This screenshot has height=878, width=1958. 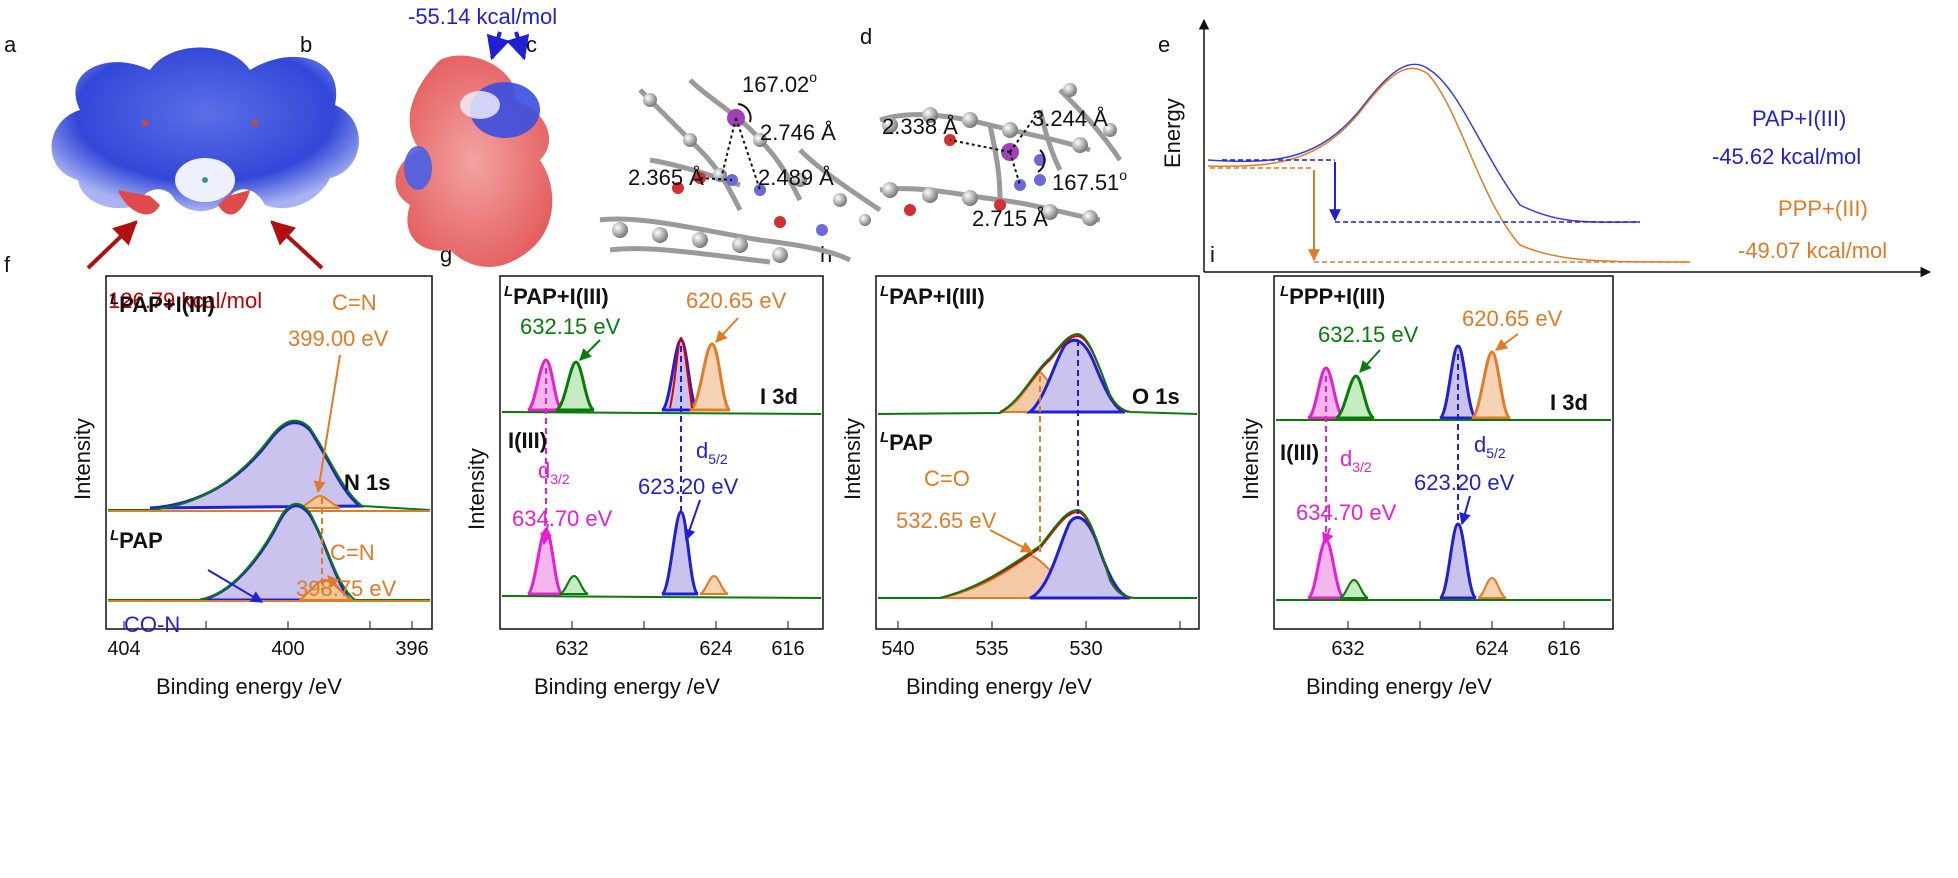 What do you see at coordinates (681, 372) in the screenshot?
I see `peak-d52-red-top` at bounding box center [681, 372].